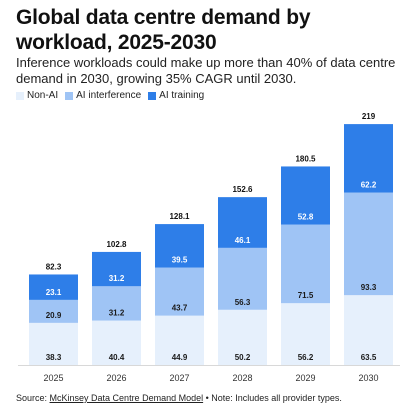 The height and width of the screenshot is (412, 418). I want to click on data-label-non-ai-2027: 44.9, so click(180, 357).